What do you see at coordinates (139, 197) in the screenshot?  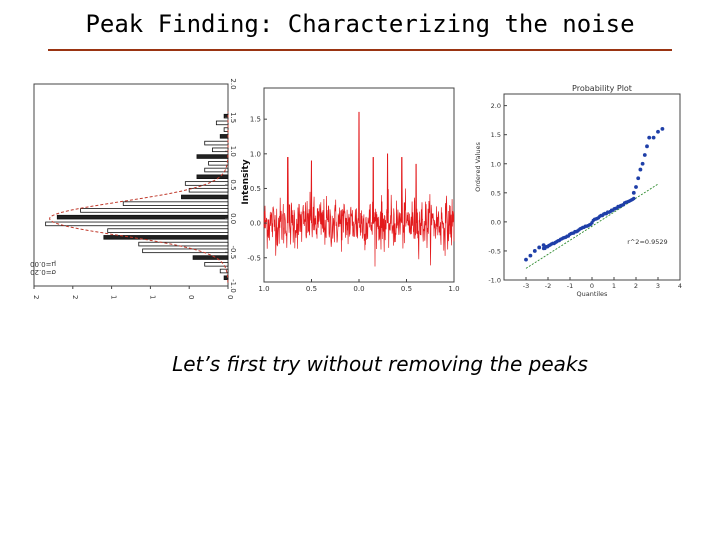 I see `gaussian-fit-curve` at bounding box center [139, 197].